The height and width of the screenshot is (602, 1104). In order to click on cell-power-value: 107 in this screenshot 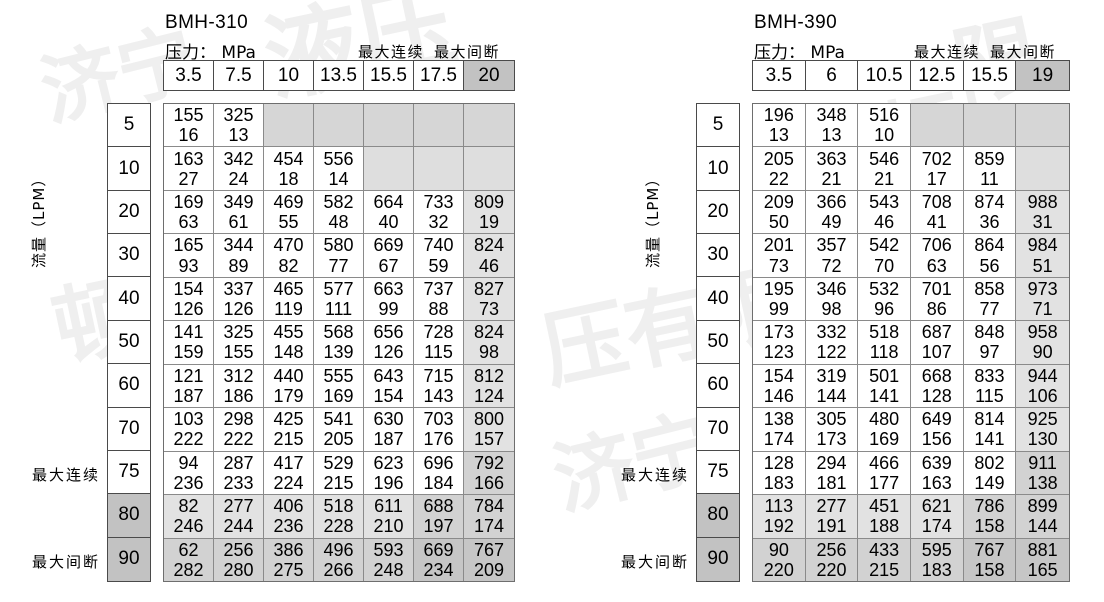, I will do `click(936, 352)`.